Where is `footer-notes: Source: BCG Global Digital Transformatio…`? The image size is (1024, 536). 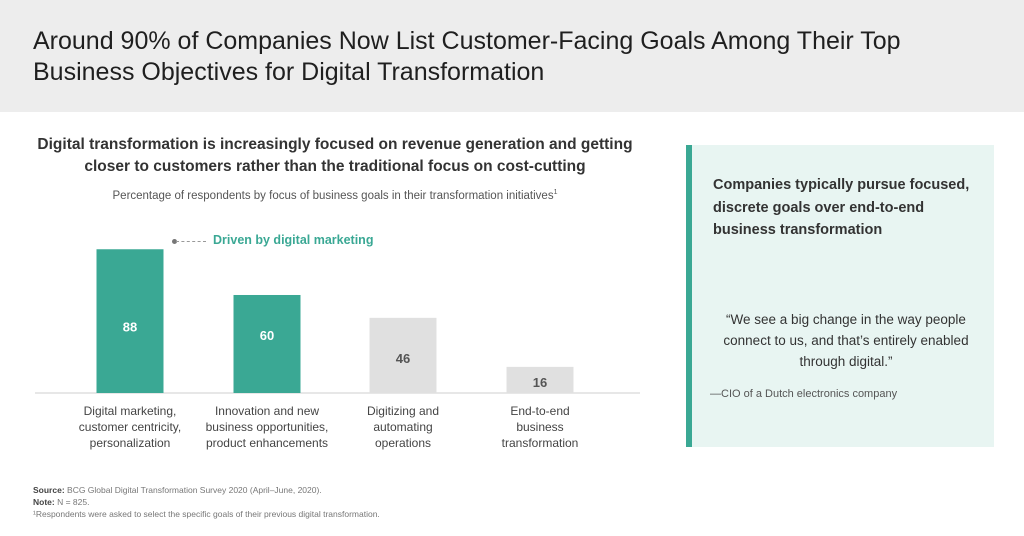 footer-notes: Source: BCG Global Digital Transformatio… is located at coordinates (333, 502).